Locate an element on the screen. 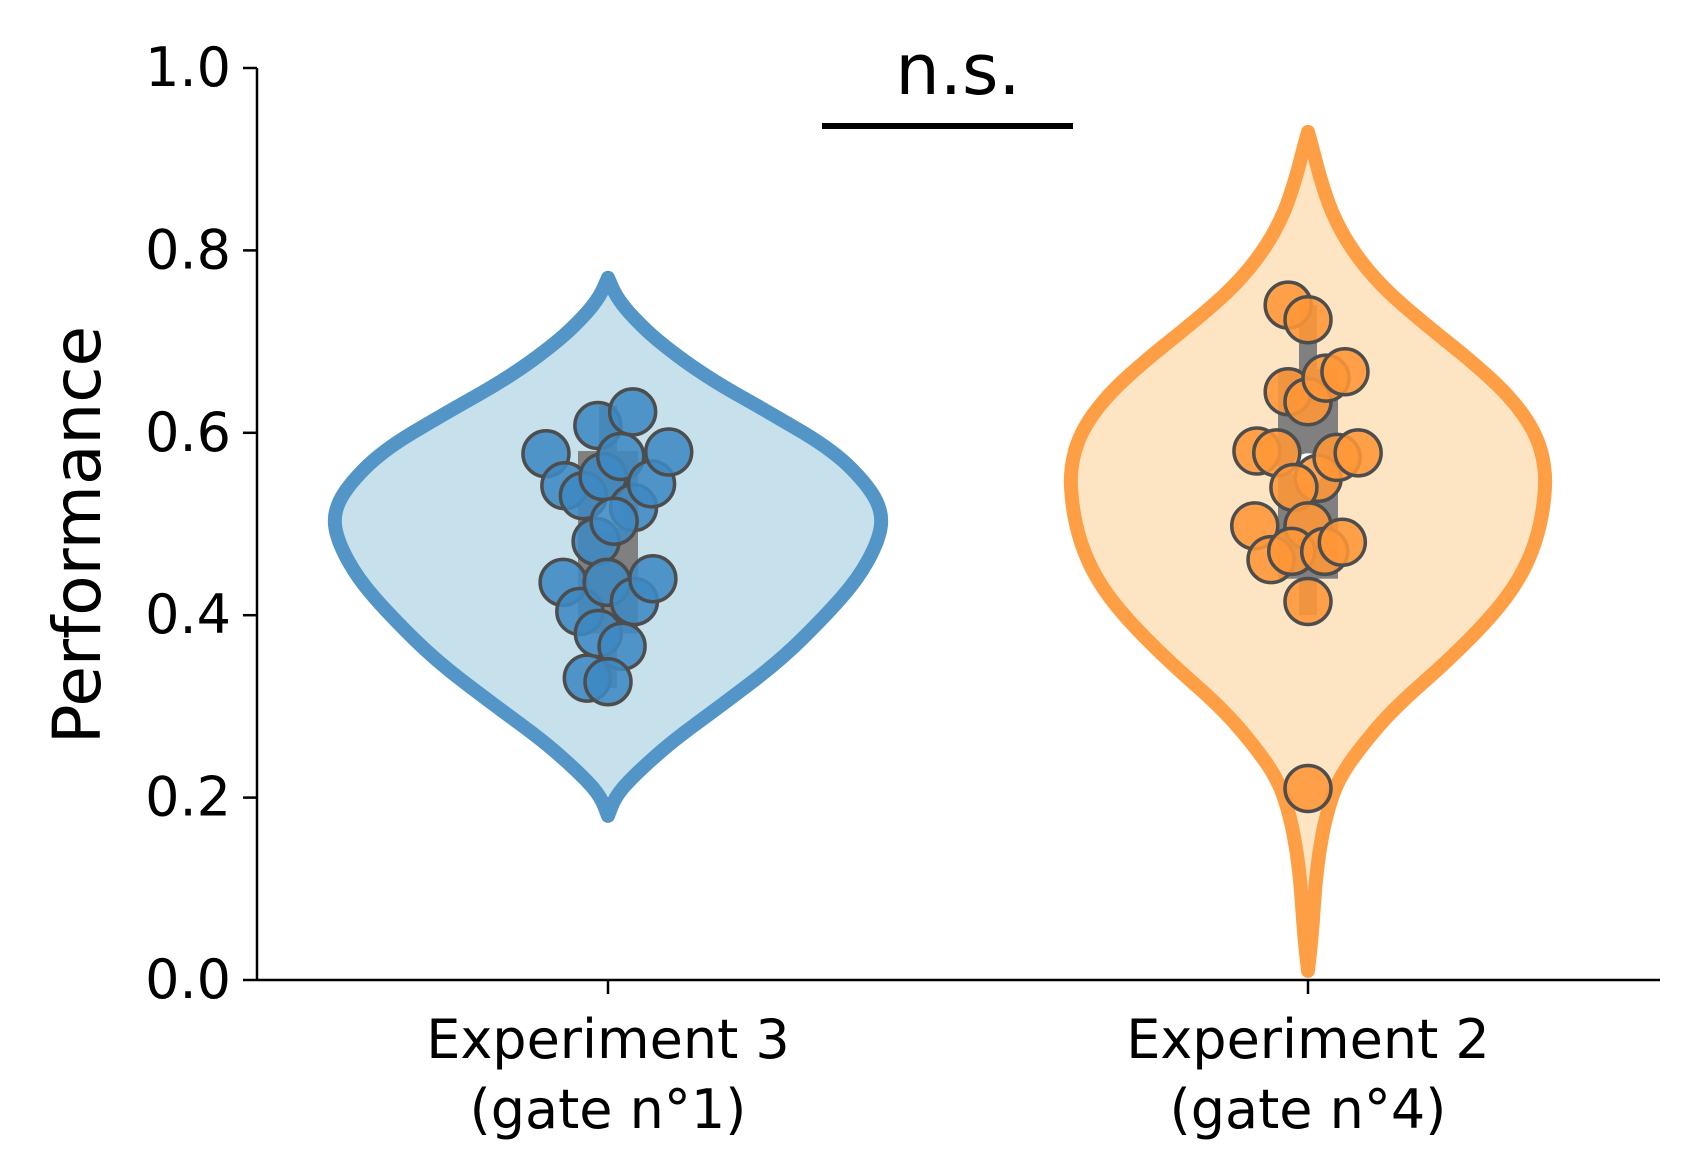 This screenshot has height=1165, width=1681. significance-label: n.s. is located at coordinates (957, 70).